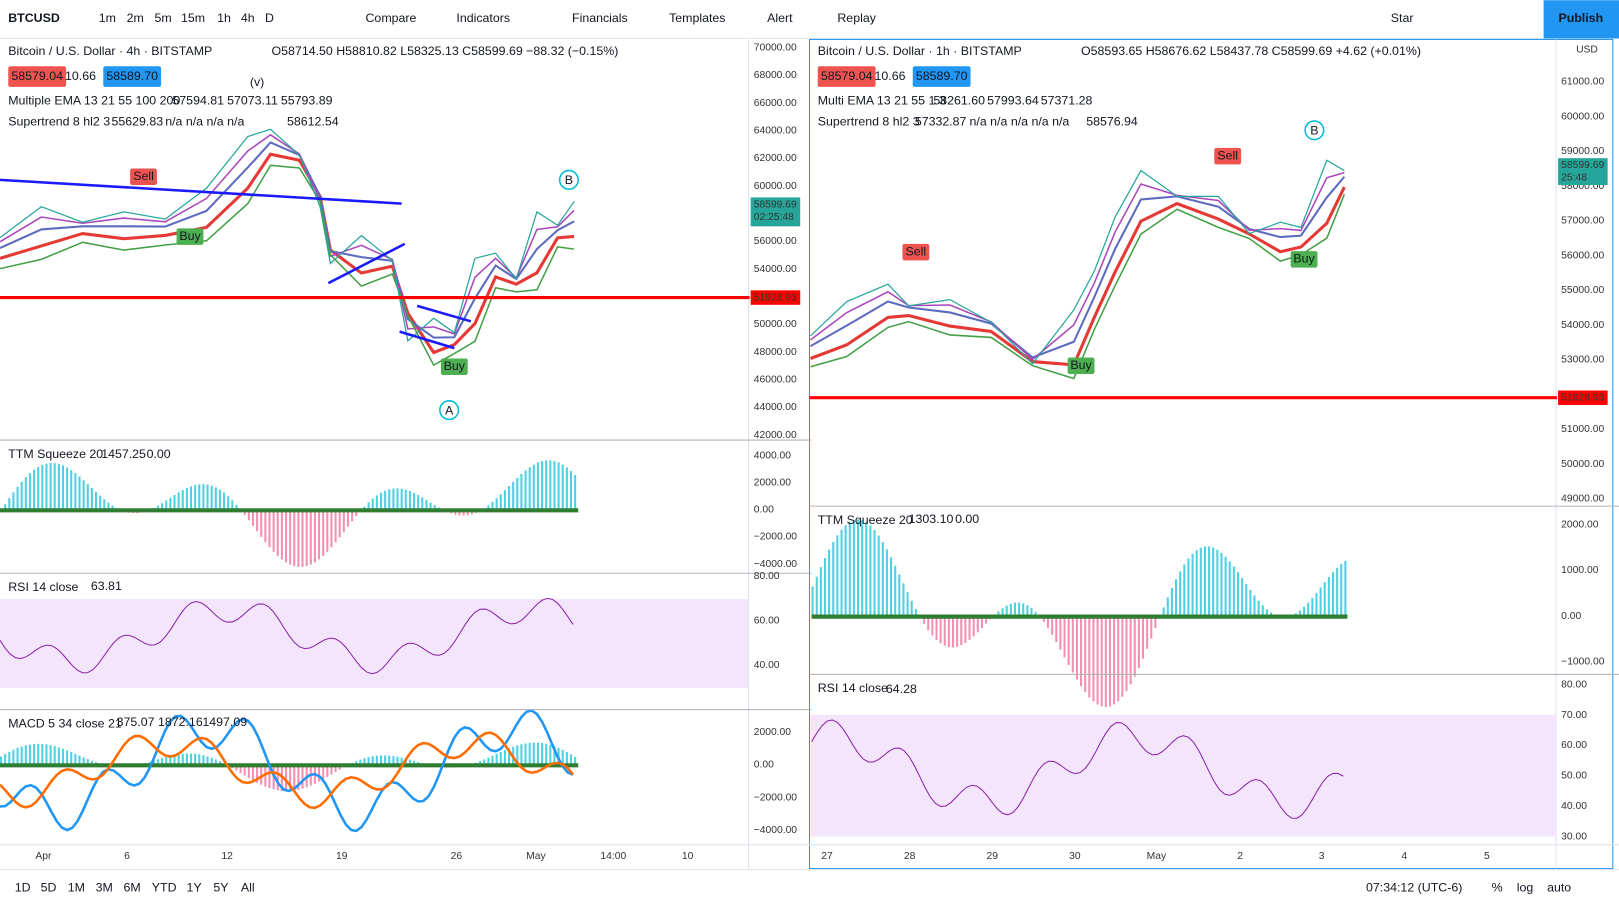  Describe the element at coordinates (1020, 121) in the screenshot. I see `supertrend-value: n/a n/a n/a n/a n/a` at that location.